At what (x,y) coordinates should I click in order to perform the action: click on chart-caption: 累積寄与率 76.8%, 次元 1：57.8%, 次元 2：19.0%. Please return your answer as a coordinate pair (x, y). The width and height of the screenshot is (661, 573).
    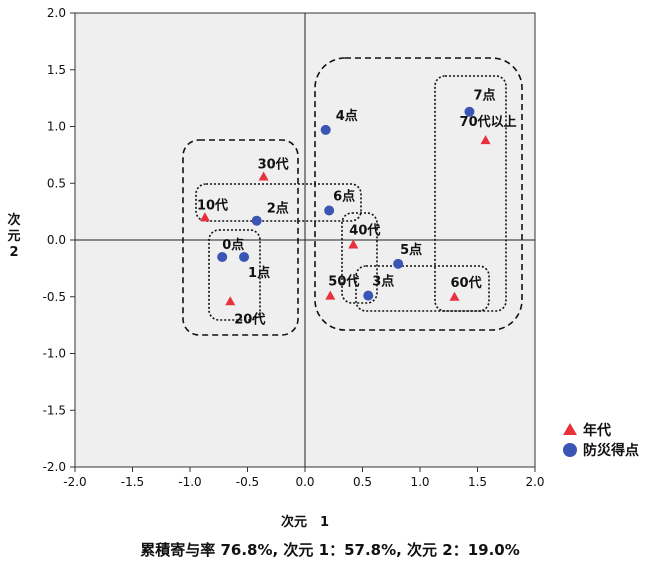
    Looking at the image, I should click on (330, 550).